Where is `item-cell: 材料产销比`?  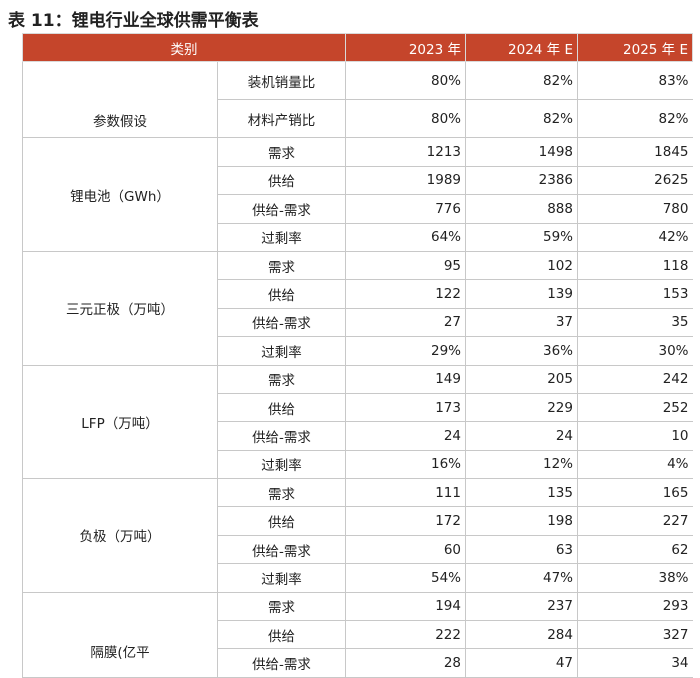
item-cell: 材料产销比 is located at coordinates (281, 119).